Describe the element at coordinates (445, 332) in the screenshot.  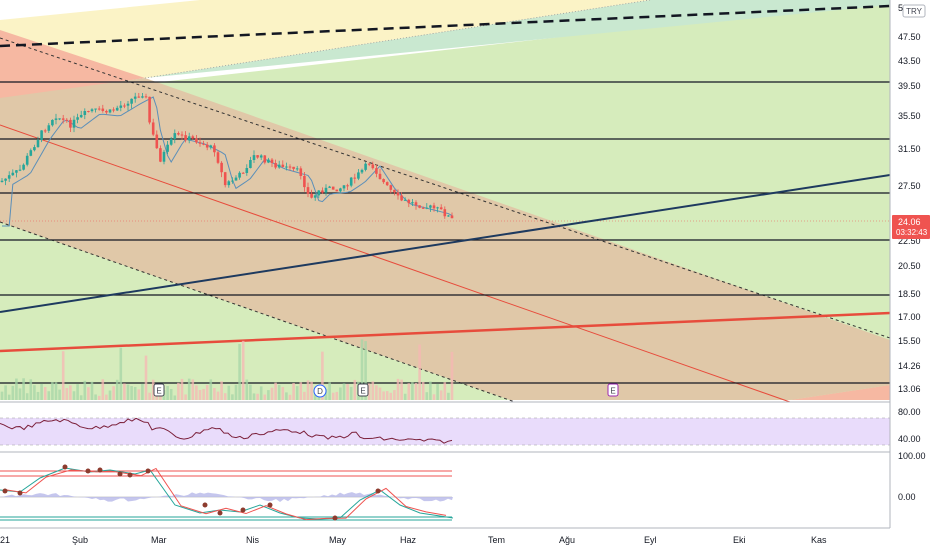
I see `red-trendline` at that location.